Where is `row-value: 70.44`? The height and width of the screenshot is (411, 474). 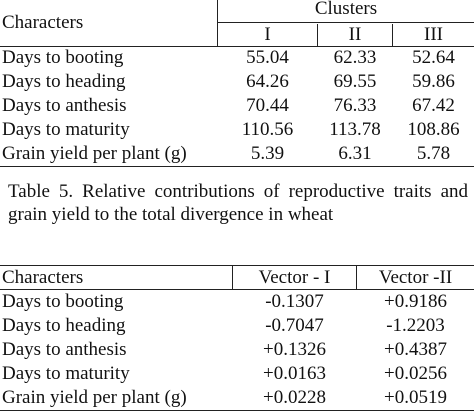 row-value: 70.44 is located at coordinates (267, 105).